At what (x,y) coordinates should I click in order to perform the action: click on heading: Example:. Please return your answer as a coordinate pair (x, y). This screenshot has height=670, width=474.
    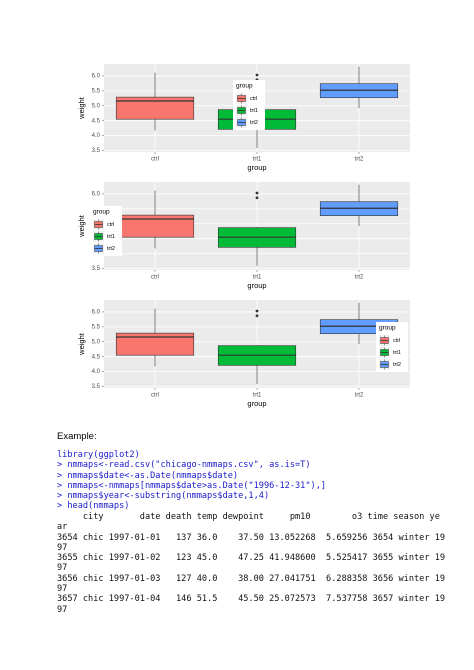
    Looking at the image, I should click on (77, 436).